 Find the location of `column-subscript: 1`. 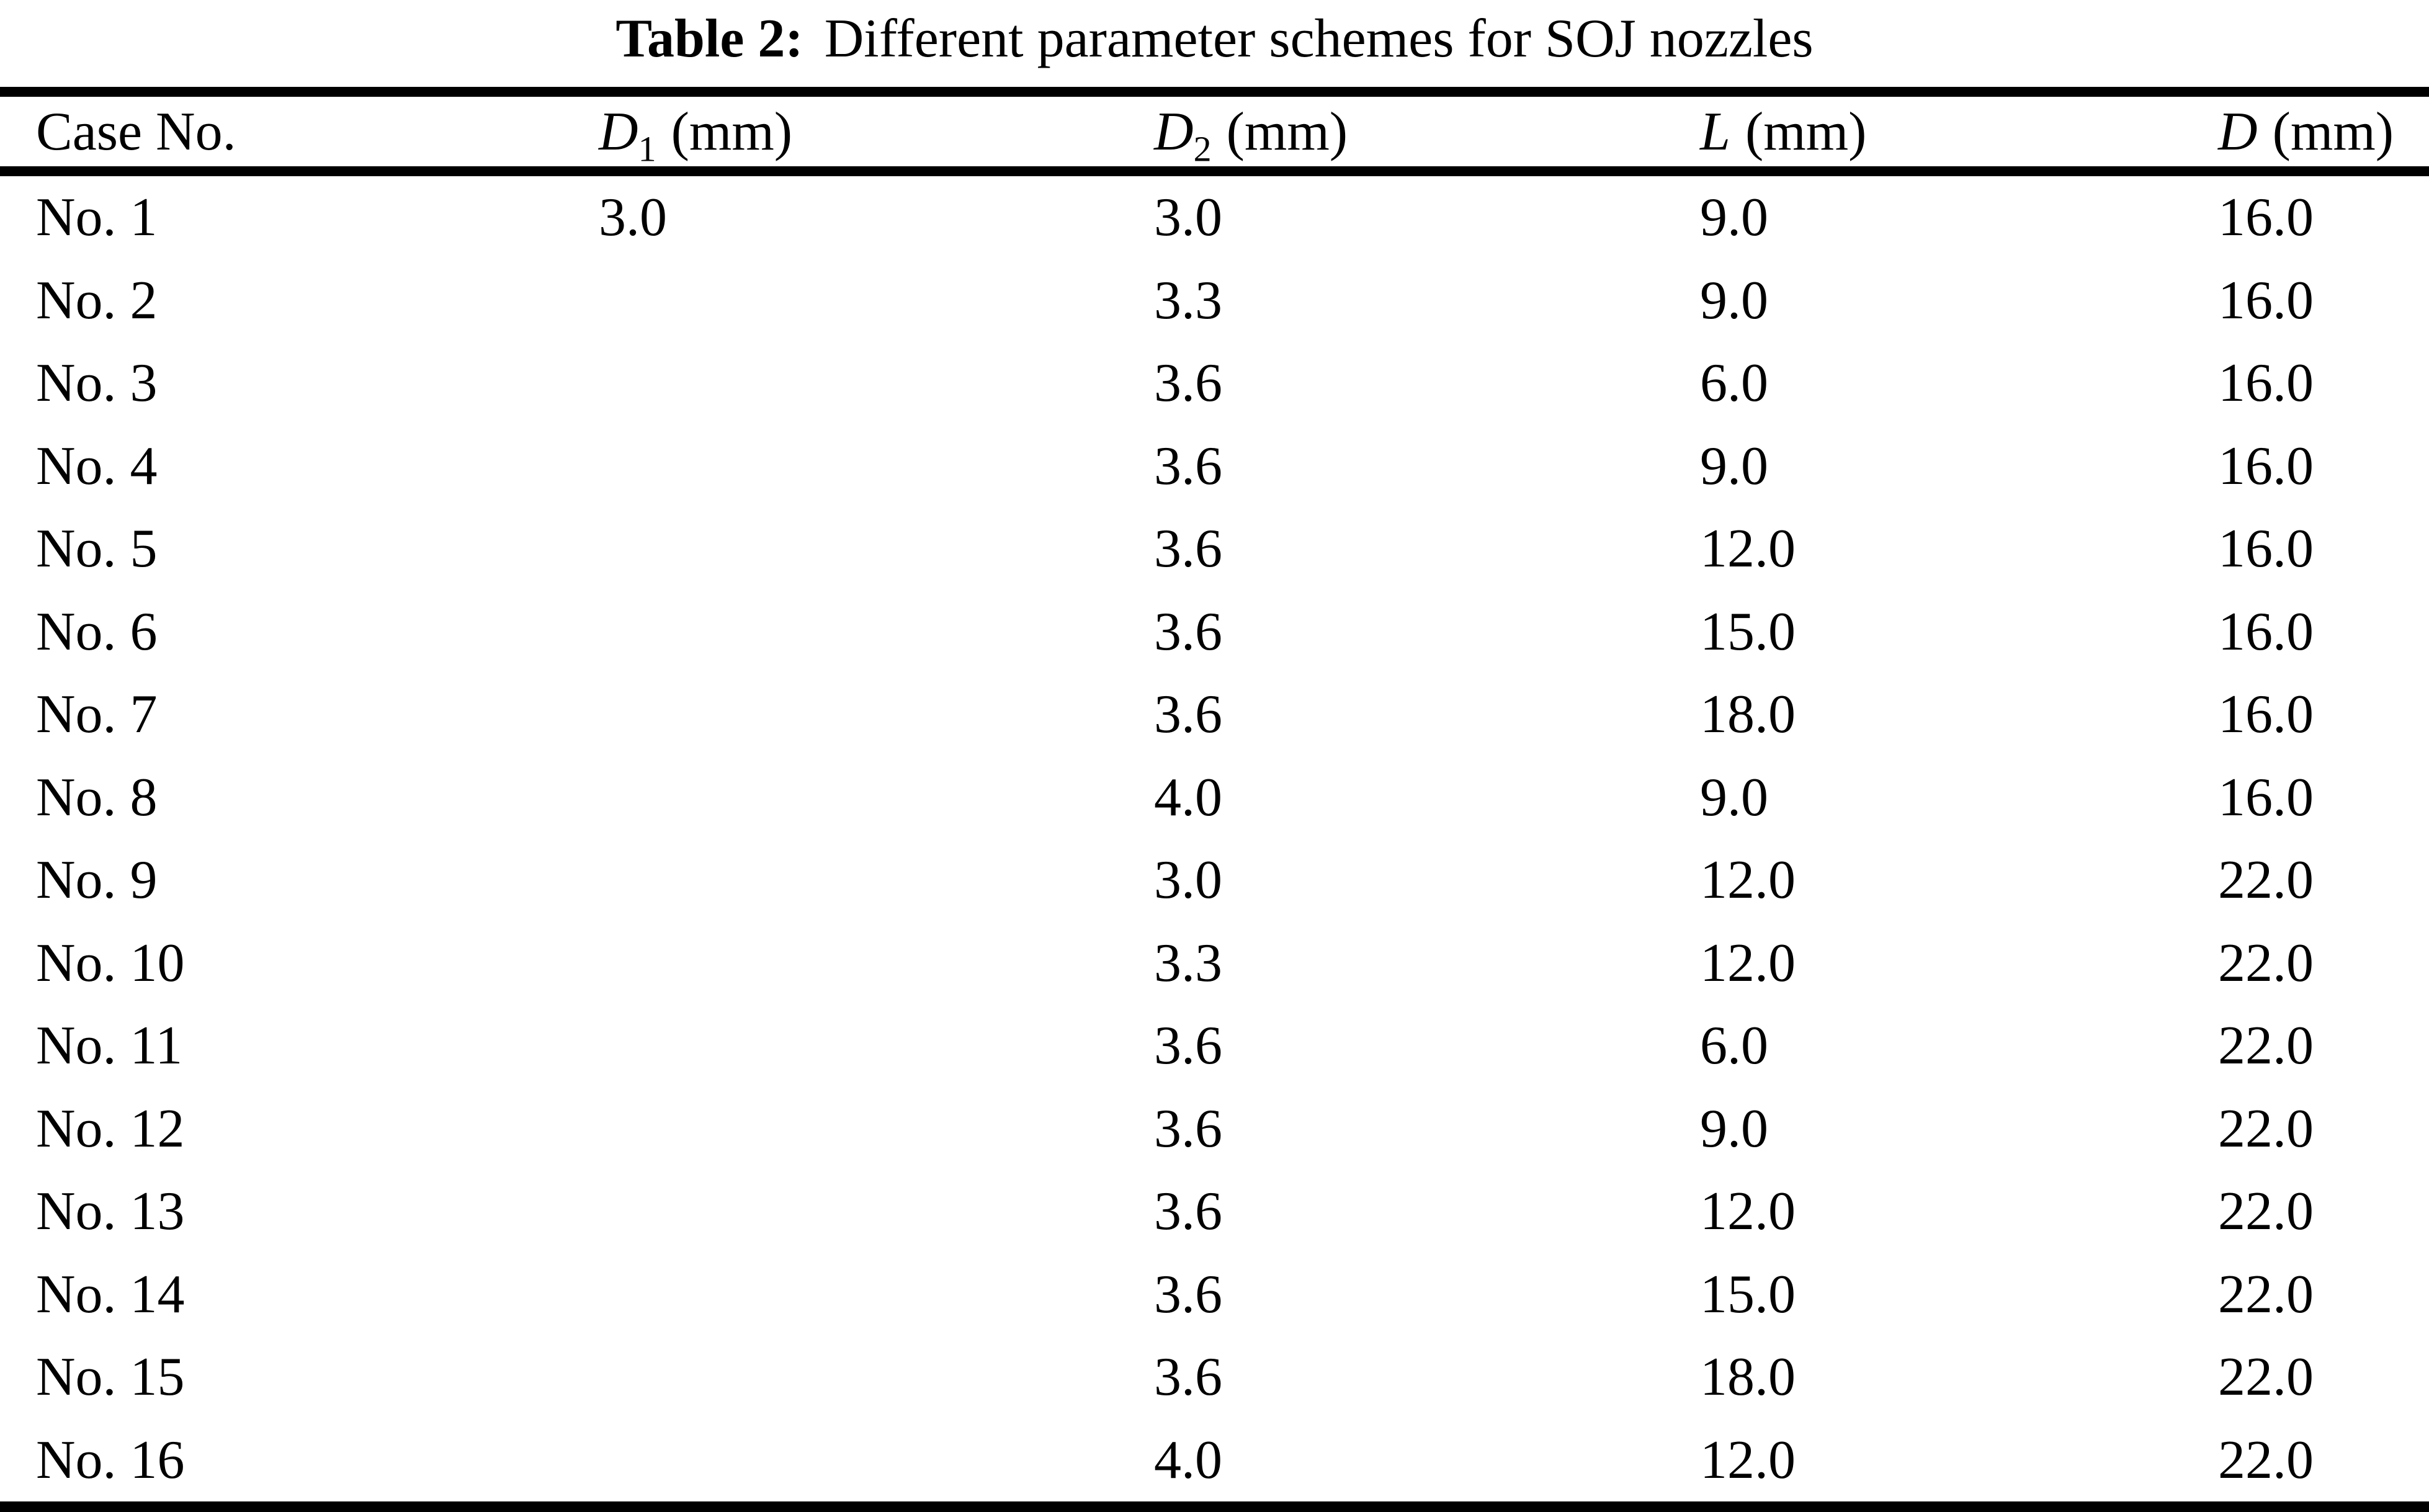

column-subscript: 1 is located at coordinates (647, 148).